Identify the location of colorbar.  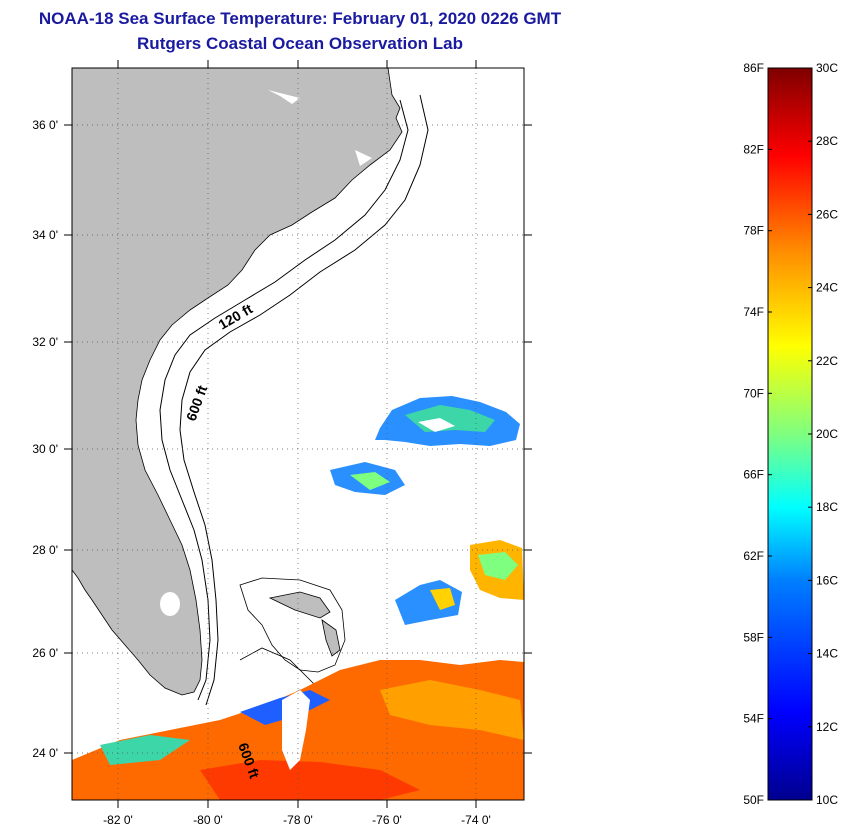
(790, 434).